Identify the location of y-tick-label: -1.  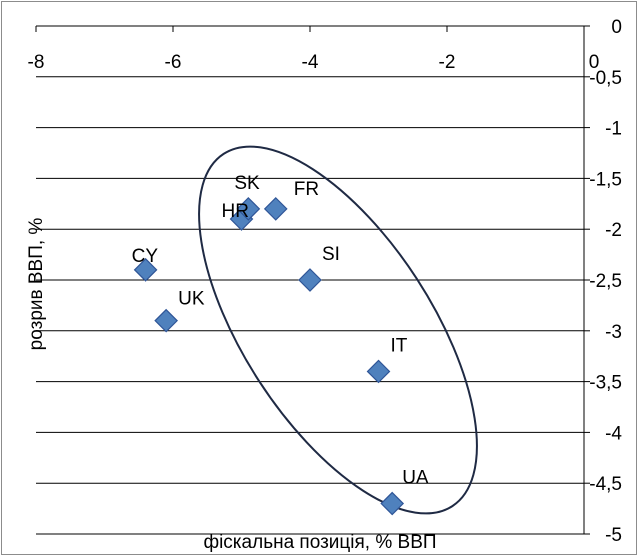
(613, 129).